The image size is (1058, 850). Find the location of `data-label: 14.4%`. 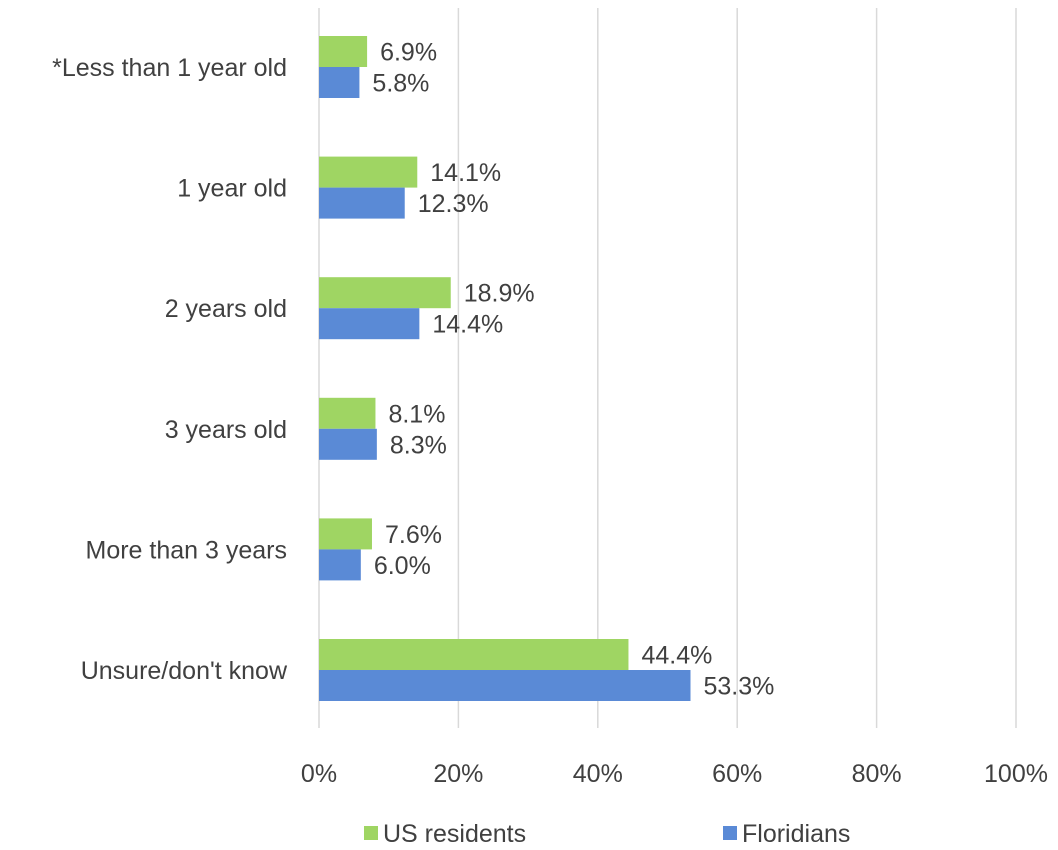

data-label: 14.4% is located at coordinates (467, 325).